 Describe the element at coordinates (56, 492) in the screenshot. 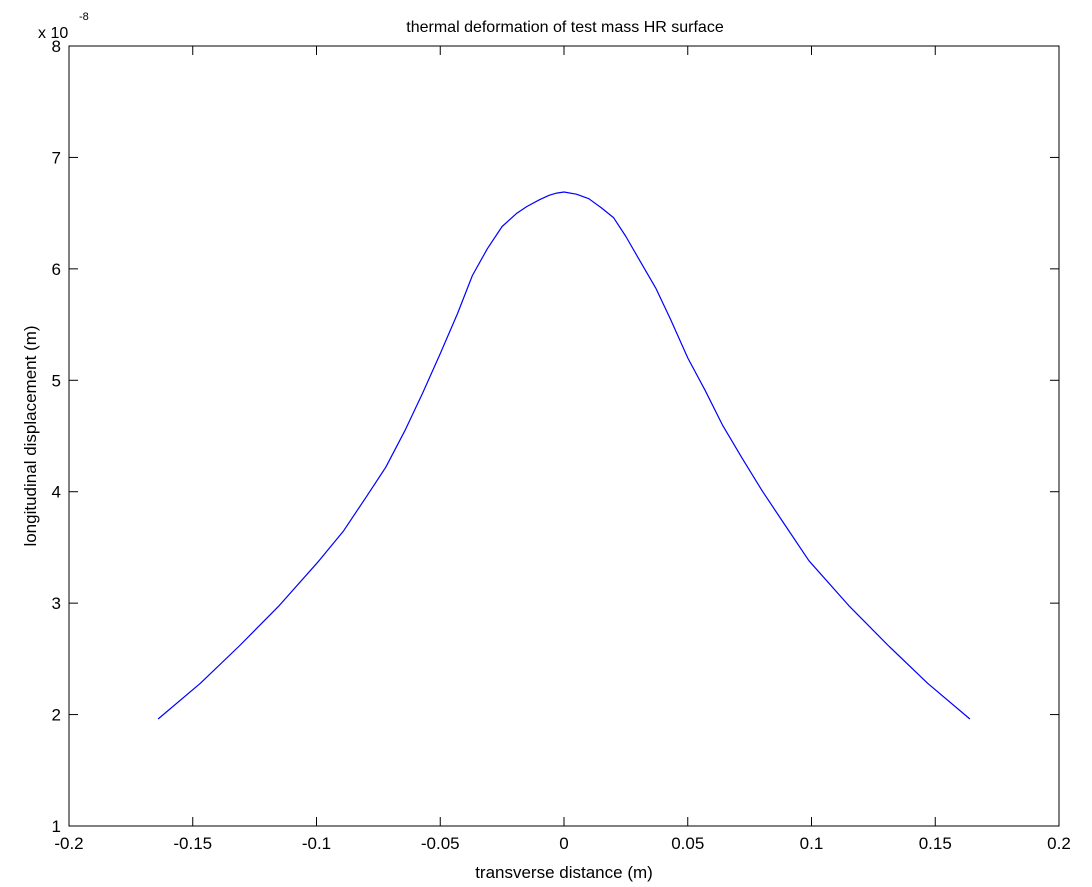

I see `y-tick-label: 4` at that location.